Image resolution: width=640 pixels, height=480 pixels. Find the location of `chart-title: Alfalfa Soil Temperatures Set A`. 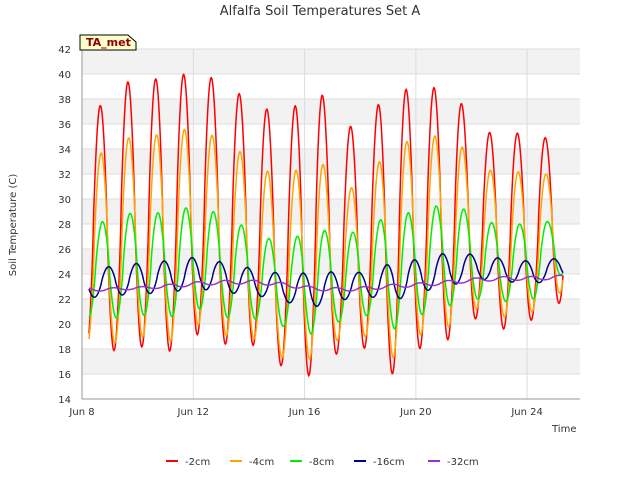

chart-title: Alfalfa Soil Temperatures Set A is located at coordinates (320, 11).